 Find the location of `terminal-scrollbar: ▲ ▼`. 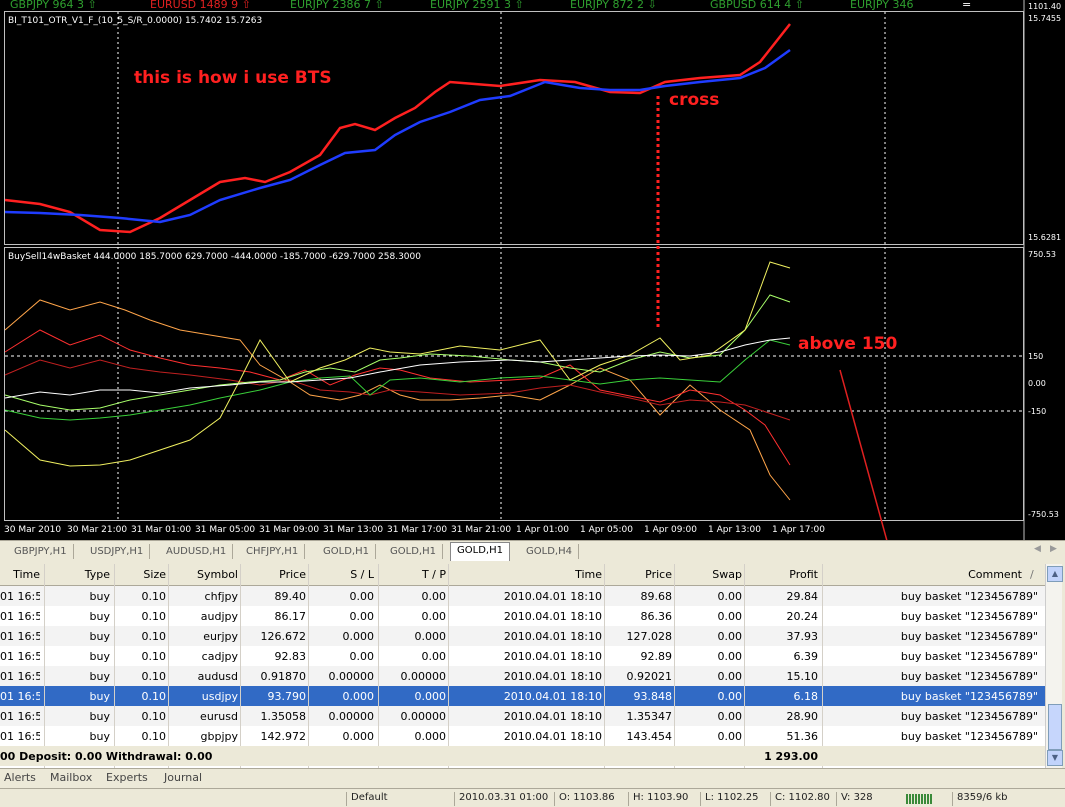

terminal-scrollbar: ▲ ▼ is located at coordinates (1054, 666).